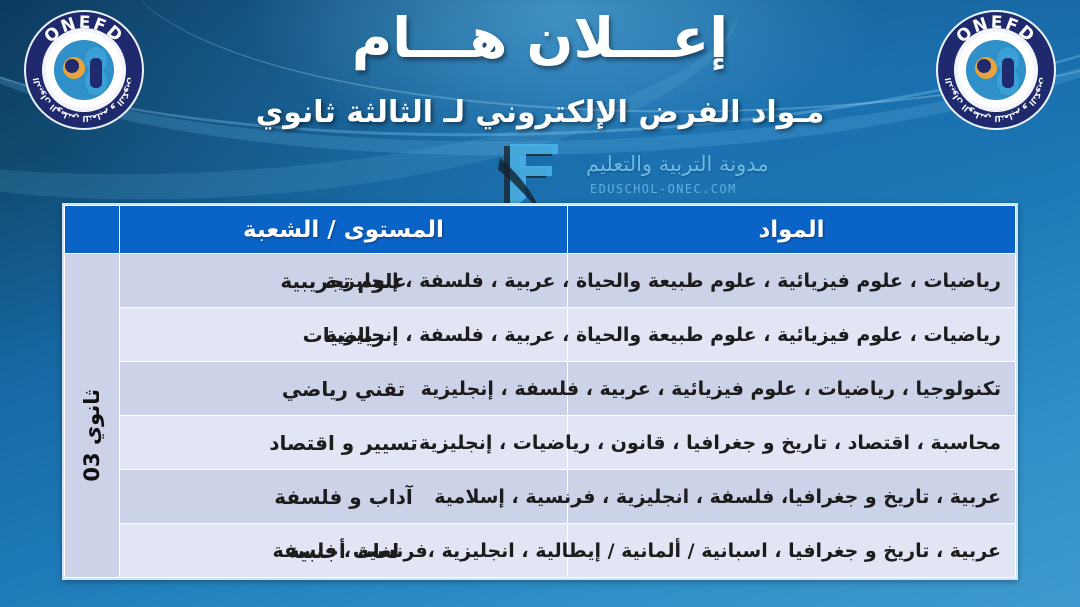 The image size is (1080, 607). I want to click on onefd-logo-left: ONEFD الديوان الوطني للتعليم و التكوين, so click(84, 70).